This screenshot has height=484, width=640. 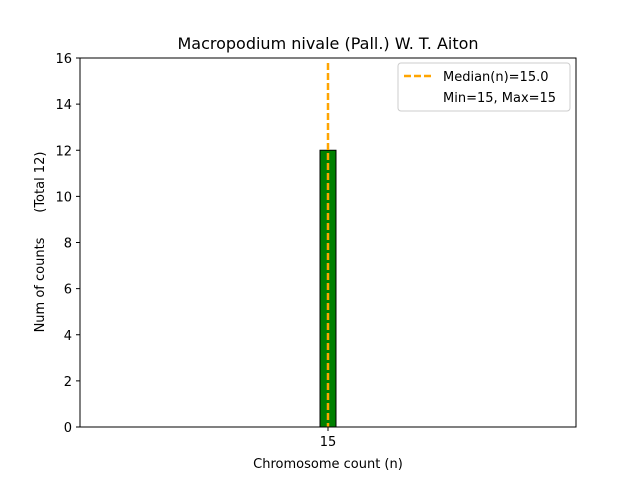 What do you see at coordinates (496, 77) in the screenshot?
I see `legend-median-label: Median(n)=15.0` at bounding box center [496, 77].